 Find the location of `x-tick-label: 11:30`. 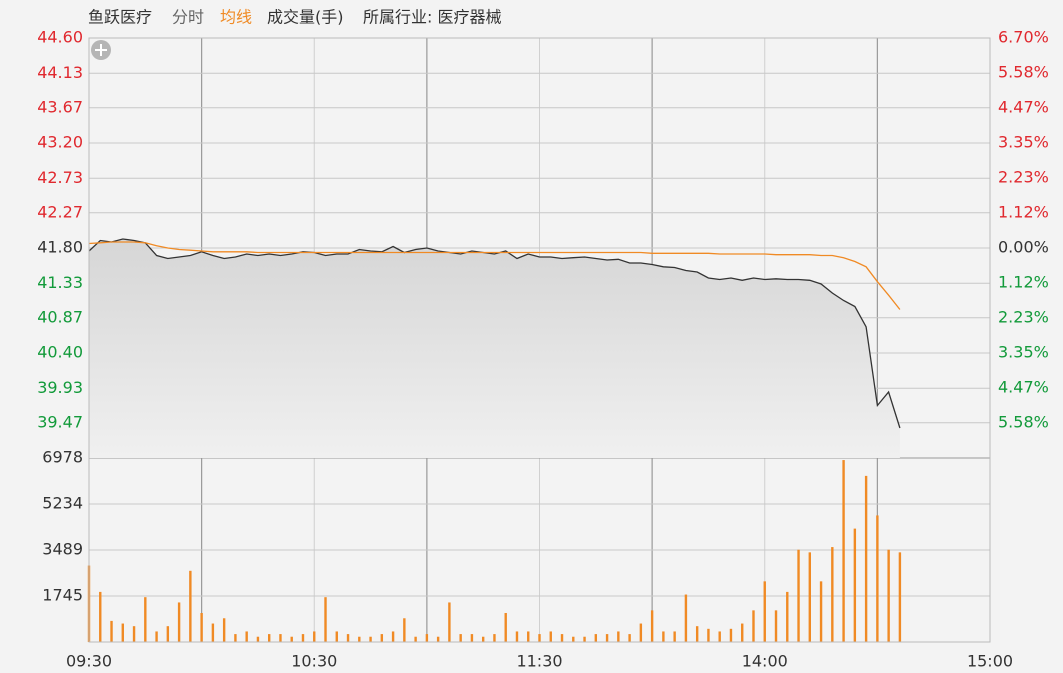

x-tick-label: 11:30 is located at coordinates (539, 661).